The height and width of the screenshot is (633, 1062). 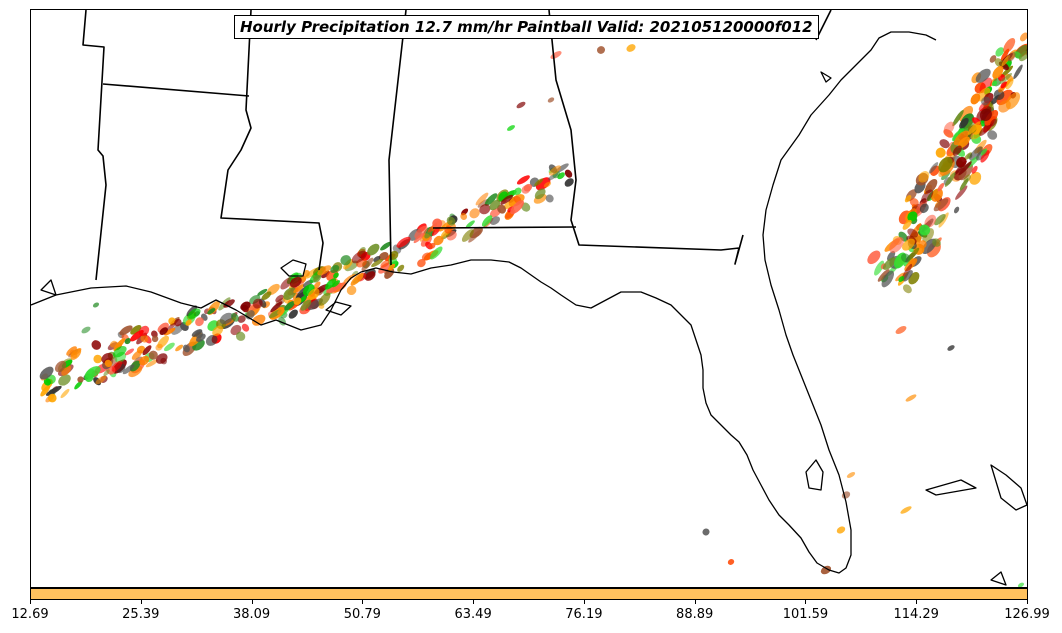 I want to click on colorbar-tick-label: 38.09, so click(x=251, y=614).